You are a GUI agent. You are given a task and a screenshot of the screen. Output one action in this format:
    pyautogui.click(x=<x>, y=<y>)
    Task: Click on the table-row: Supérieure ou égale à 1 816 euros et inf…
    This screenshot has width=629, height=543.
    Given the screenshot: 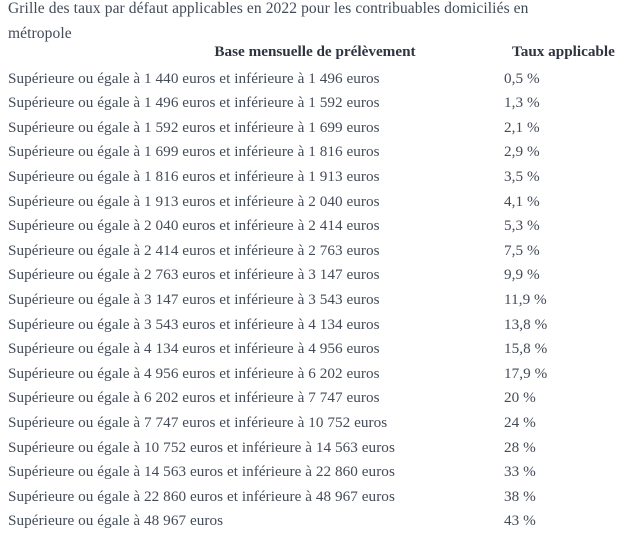 What is the action you would take?
    pyautogui.click(x=314, y=177)
    